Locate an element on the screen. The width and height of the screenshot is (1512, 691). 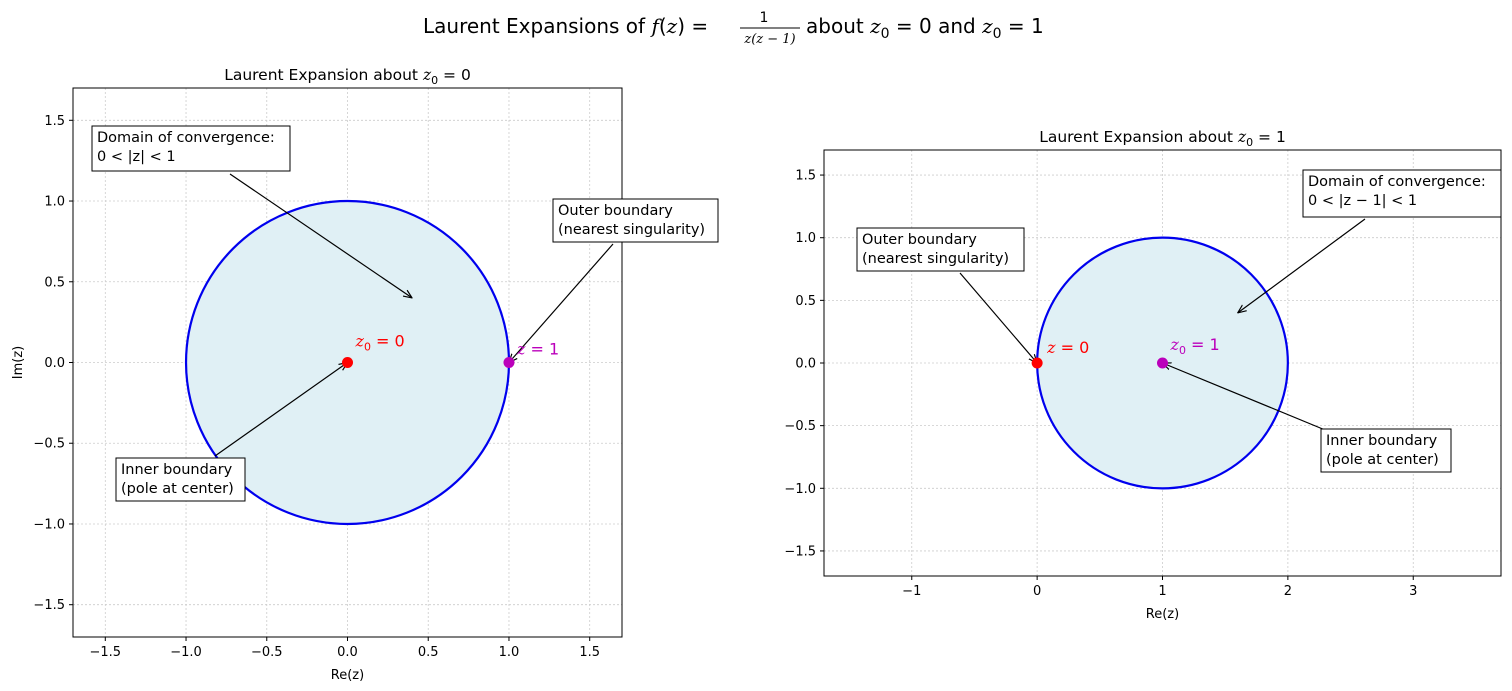
title-line: Laurent Expansions of f(z) = is located at coordinates (565, 26).